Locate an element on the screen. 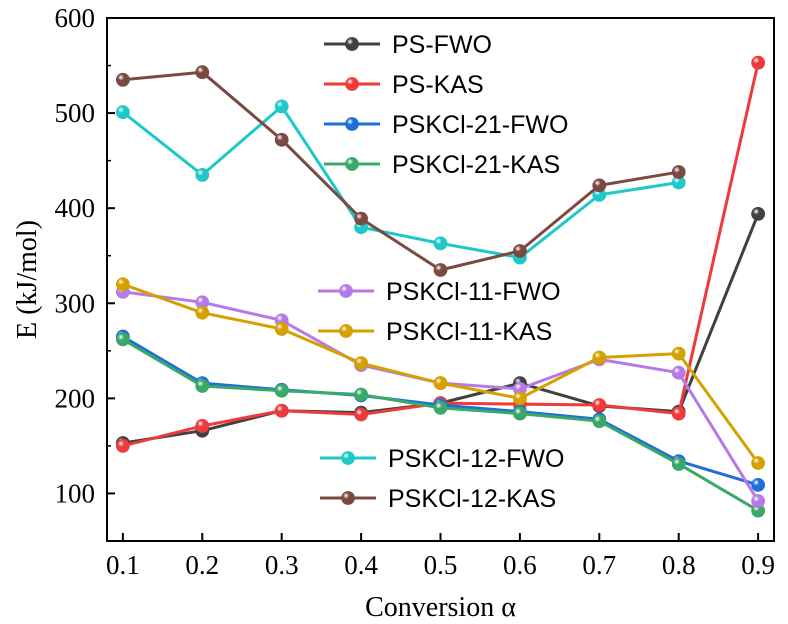  x-axis-ticks: 0.1 0.2 0.3 0.4 0.5 0.6 0.7 0.8 0.9 is located at coordinates (440, 556).